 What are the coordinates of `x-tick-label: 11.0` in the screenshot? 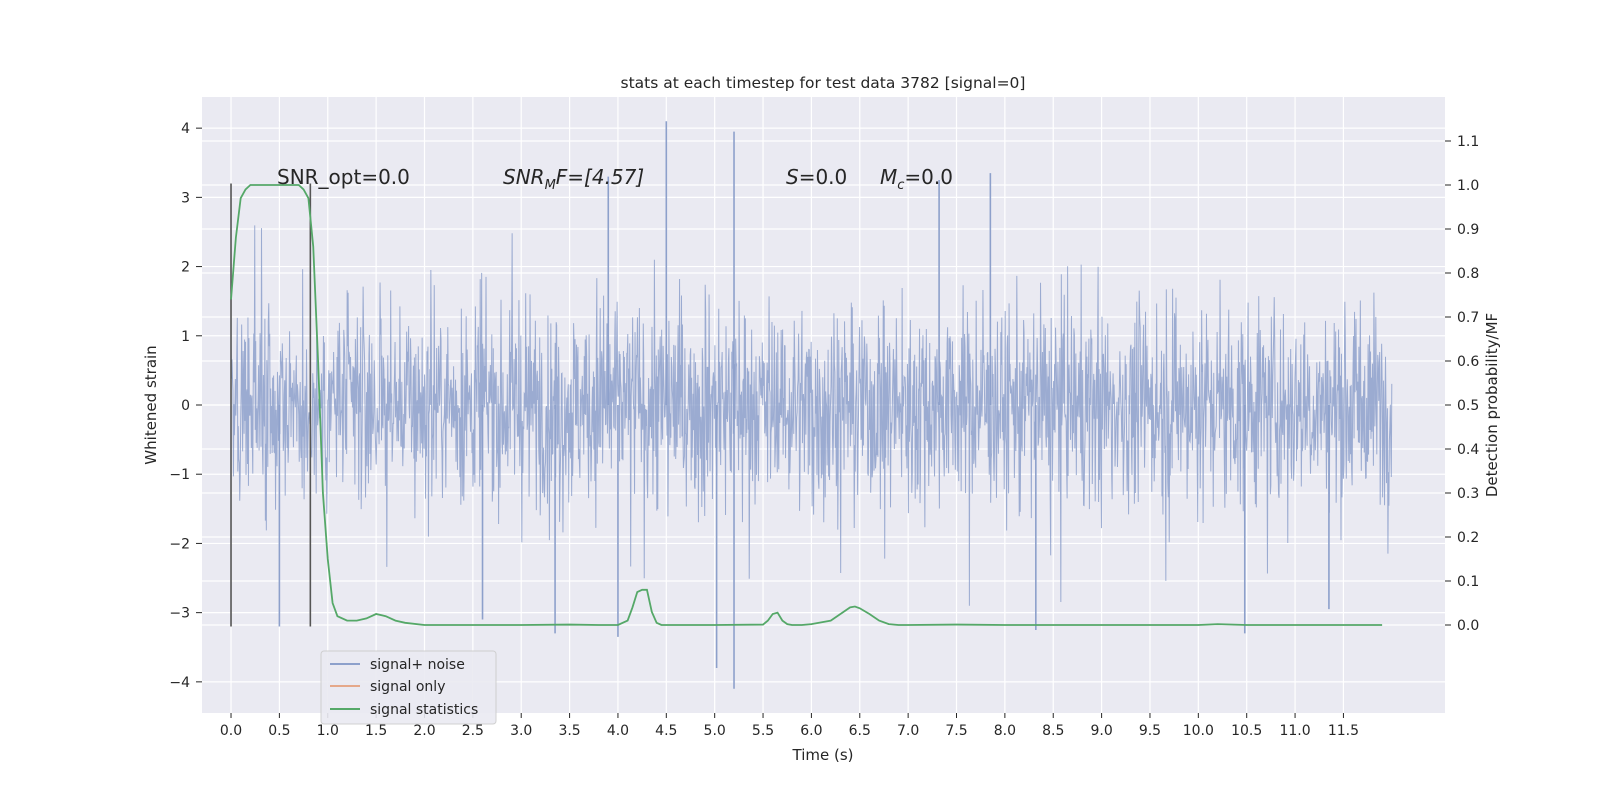 It's located at (1294, 731).